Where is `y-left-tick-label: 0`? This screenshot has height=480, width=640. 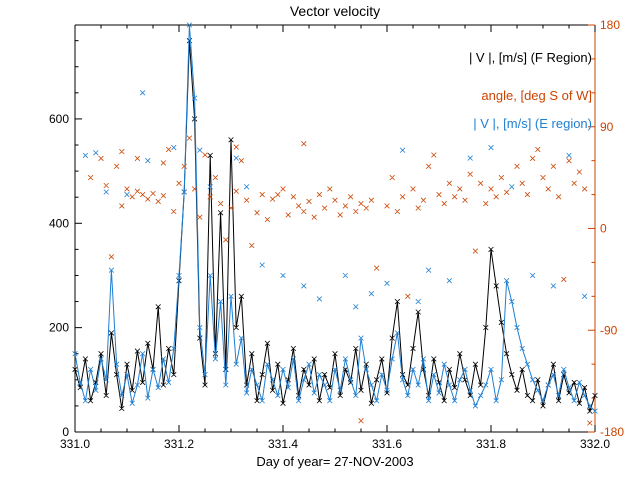
y-left-tick-label: 0 is located at coordinates (65, 432).